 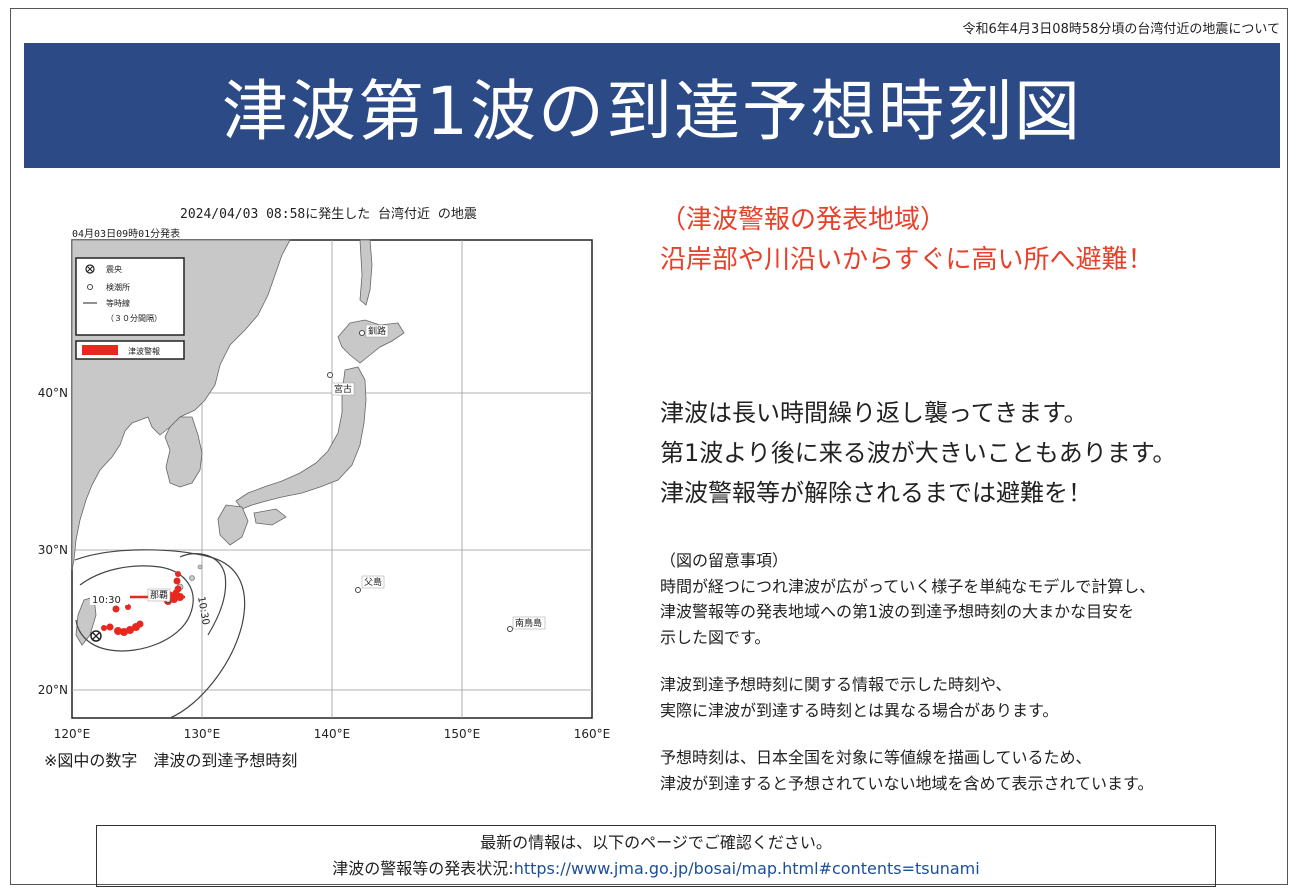 I want to click on place-label-chichijima: 父島, so click(x=373, y=582).